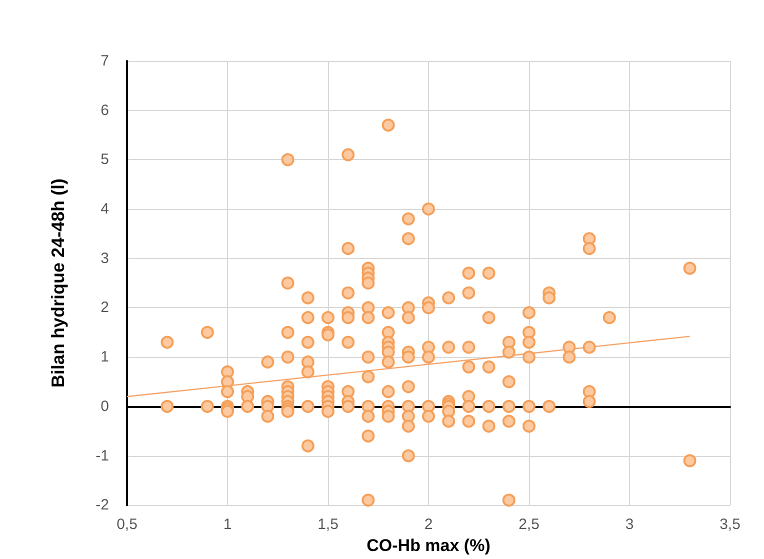 The image size is (764, 559). What do you see at coordinates (104, 406) in the screenshot?
I see `y-tick-label: 0` at bounding box center [104, 406].